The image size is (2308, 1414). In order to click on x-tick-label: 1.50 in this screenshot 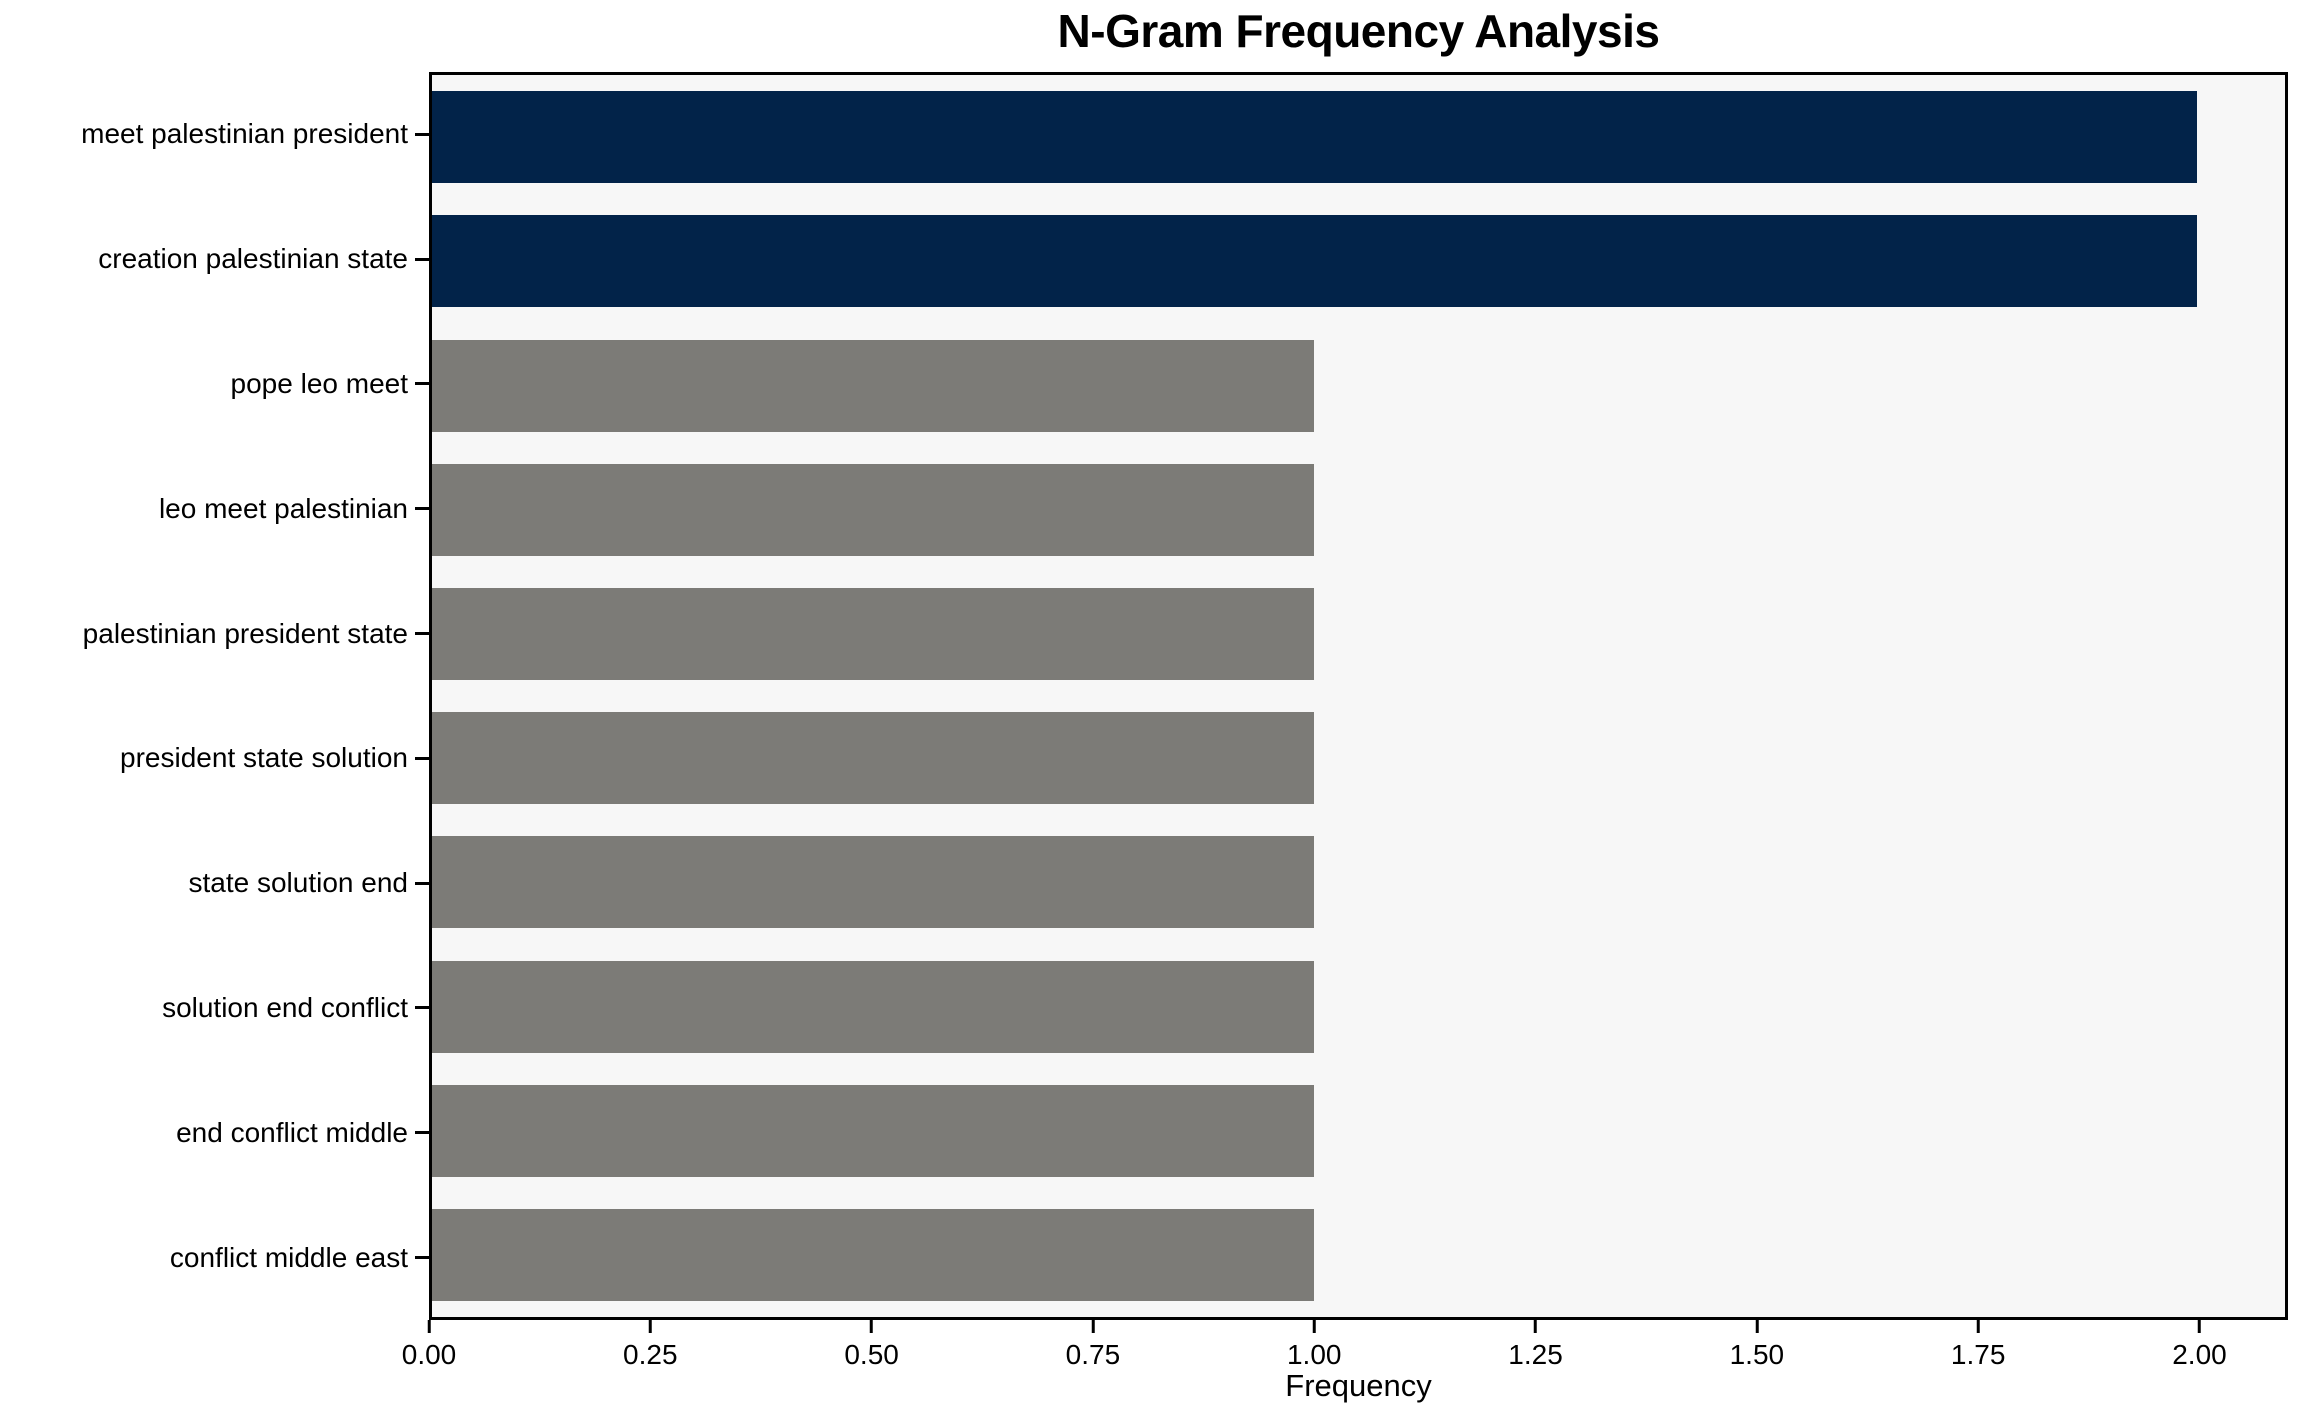, I will do `click(1757, 1354)`.